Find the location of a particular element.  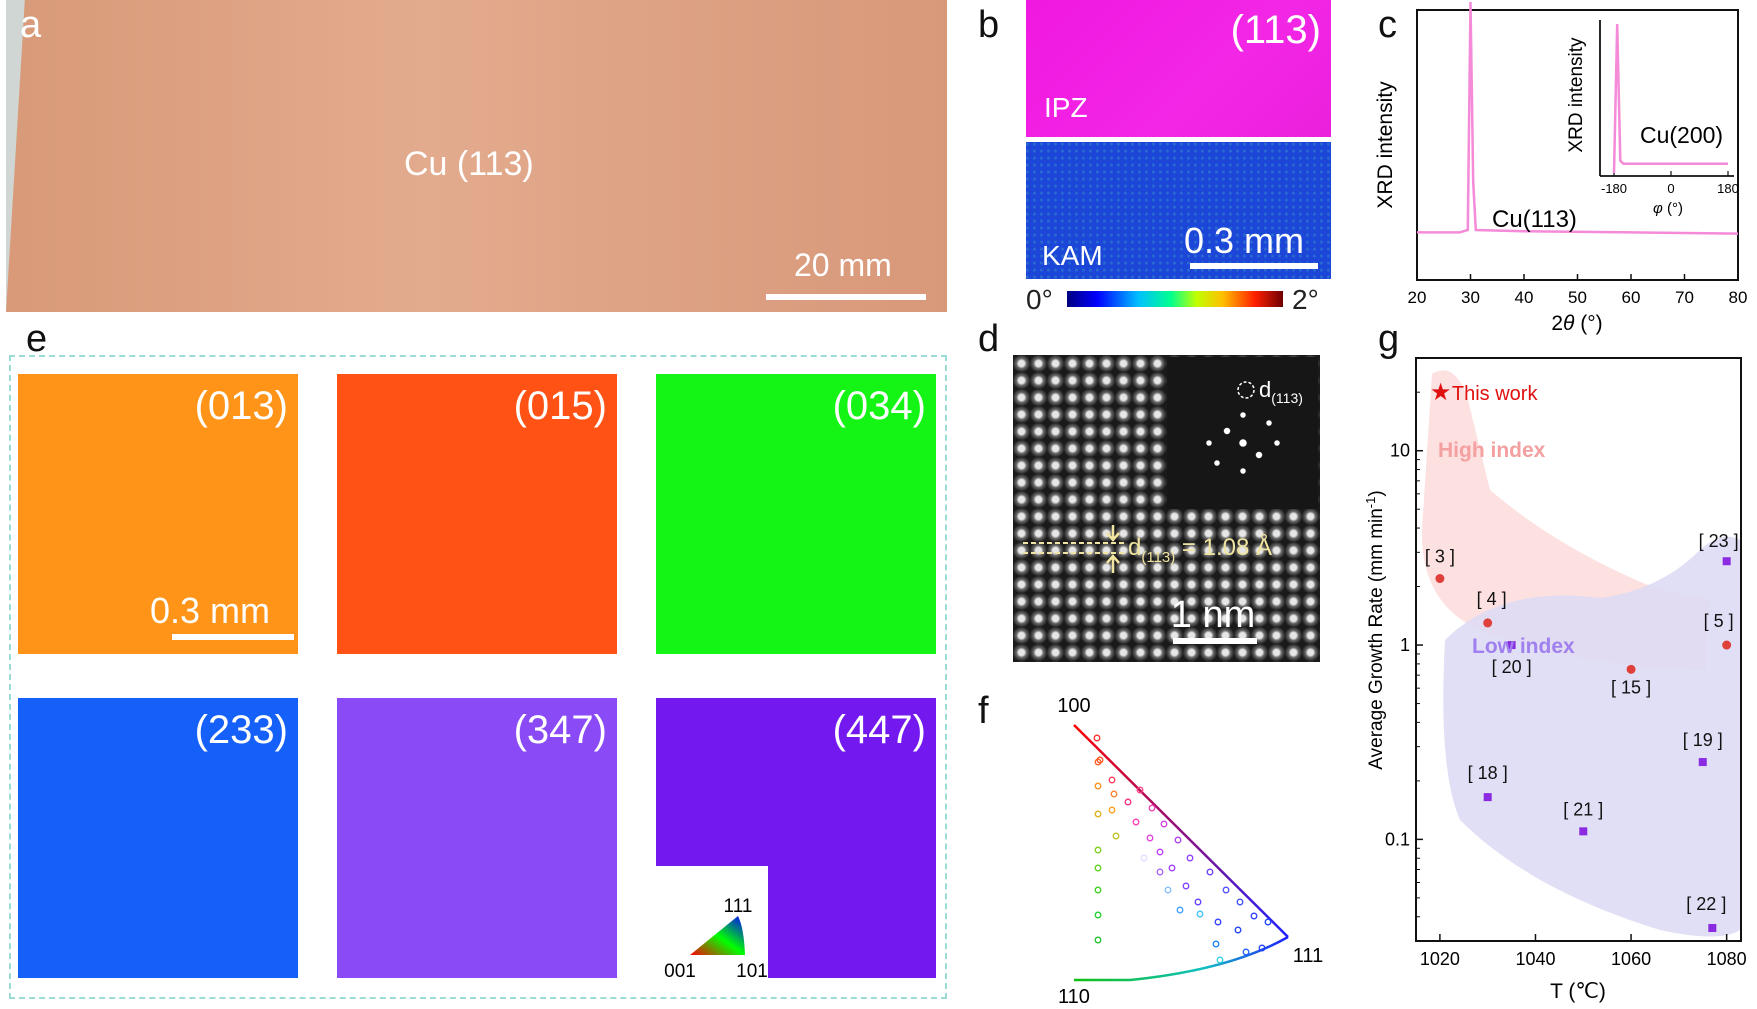

fft-inset is located at coordinates (1242, 433).